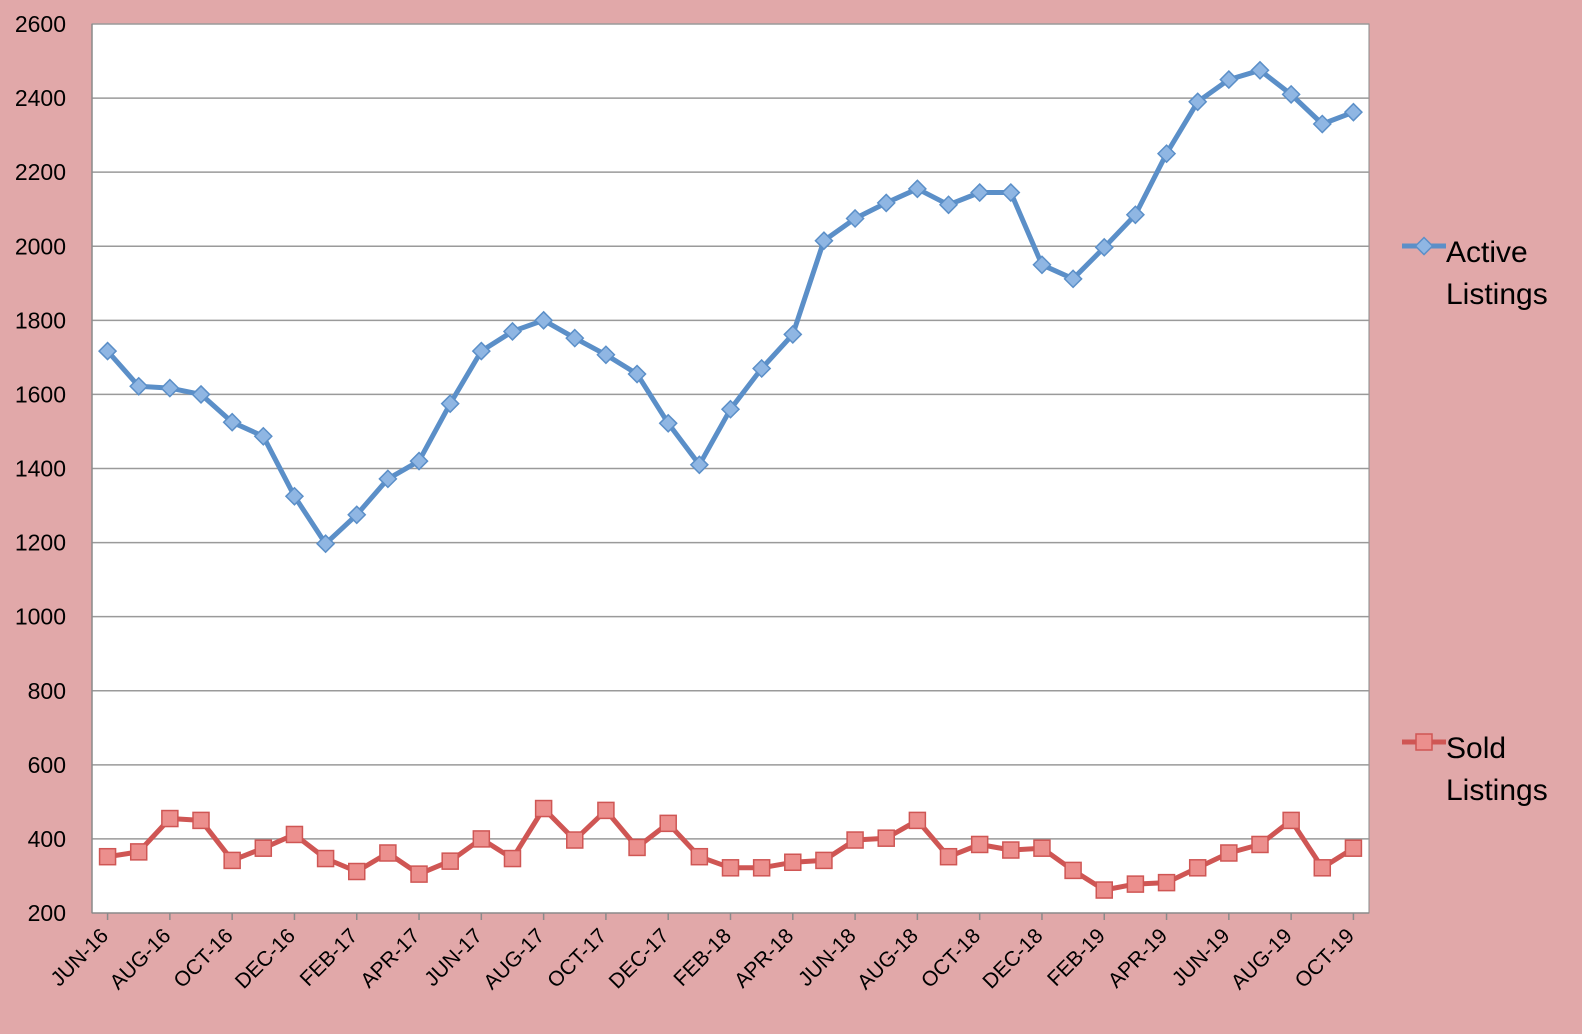 The width and height of the screenshot is (1582, 1034). I want to click on y-tick-label: 400, so click(47, 839).